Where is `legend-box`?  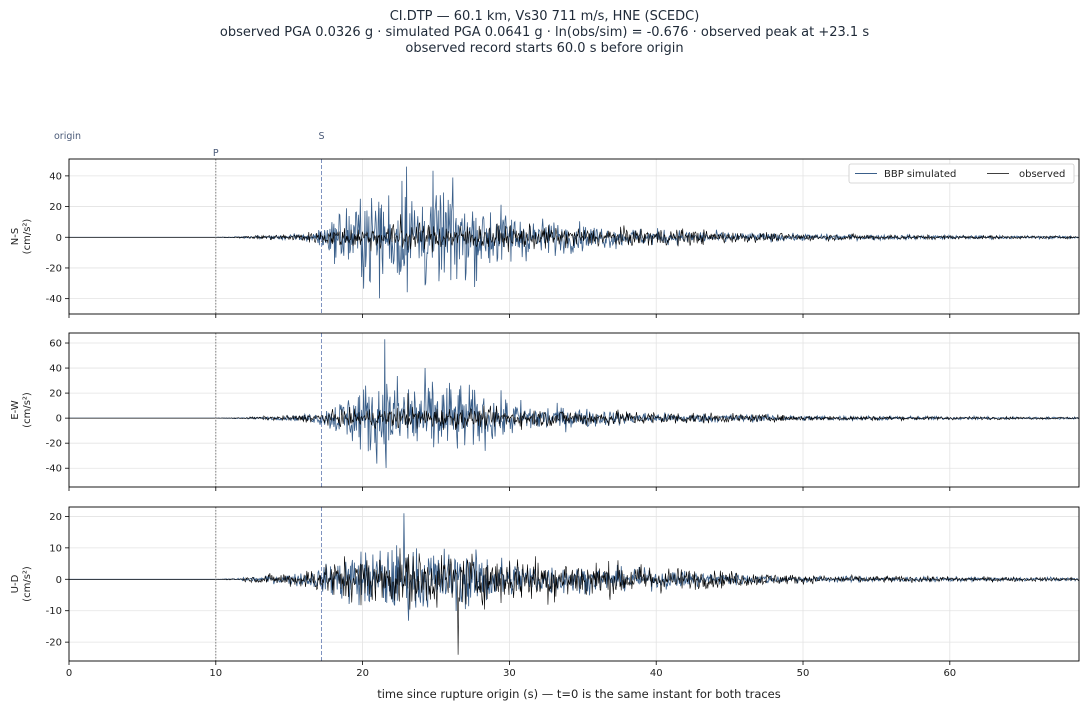
legend-box is located at coordinates (961, 173).